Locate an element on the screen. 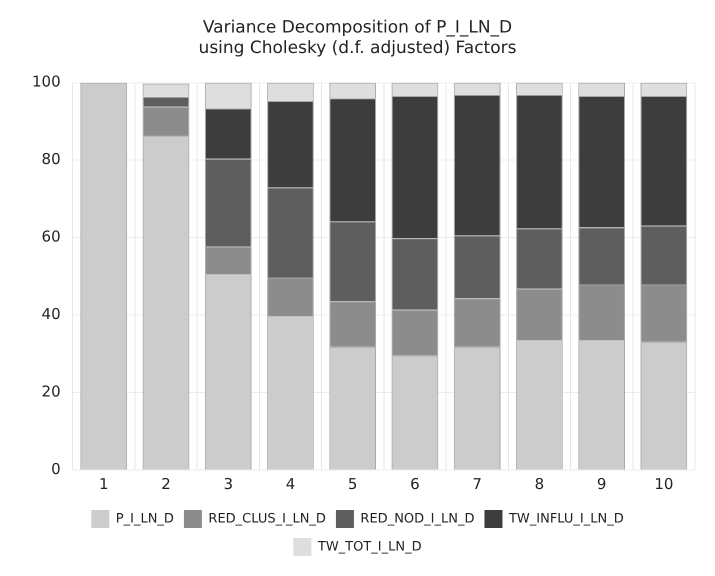 This screenshot has width=715, height=576. x-tick-label: 3 is located at coordinates (228, 483).